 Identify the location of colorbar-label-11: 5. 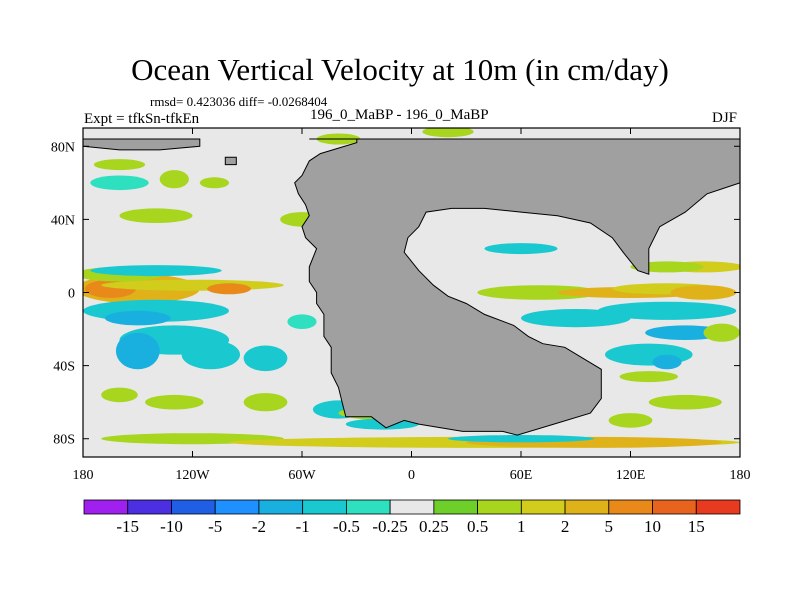
(609, 526).